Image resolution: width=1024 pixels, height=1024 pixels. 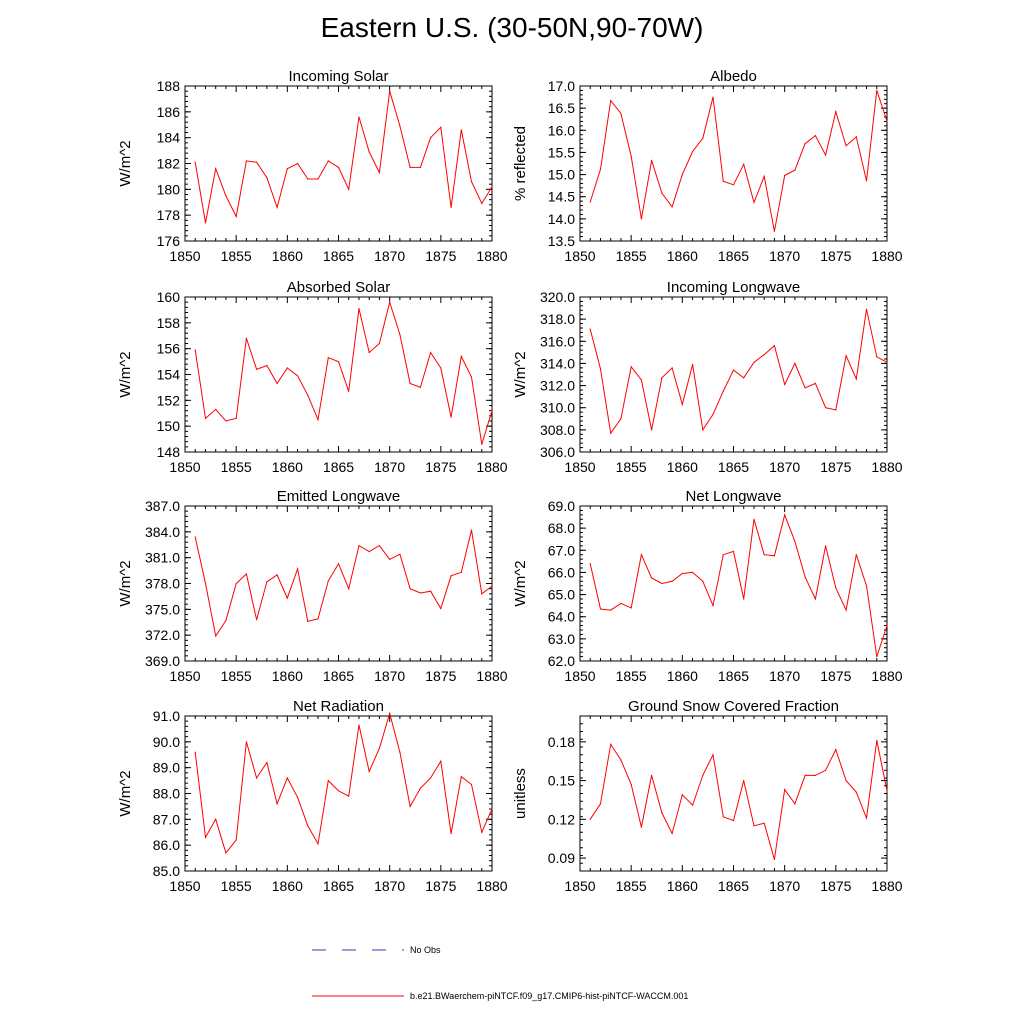 What do you see at coordinates (561, 858) in the screenshot?
I see `y-tick-label: 0.09` at bounding box center [561, 858].